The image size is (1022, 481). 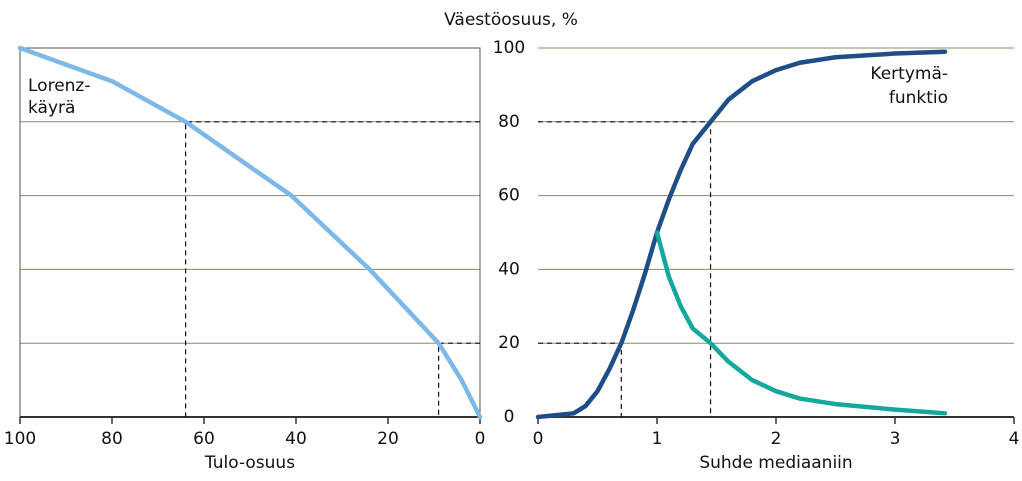 I want to click on annotation: käyrä, so click(x=51, y=108).